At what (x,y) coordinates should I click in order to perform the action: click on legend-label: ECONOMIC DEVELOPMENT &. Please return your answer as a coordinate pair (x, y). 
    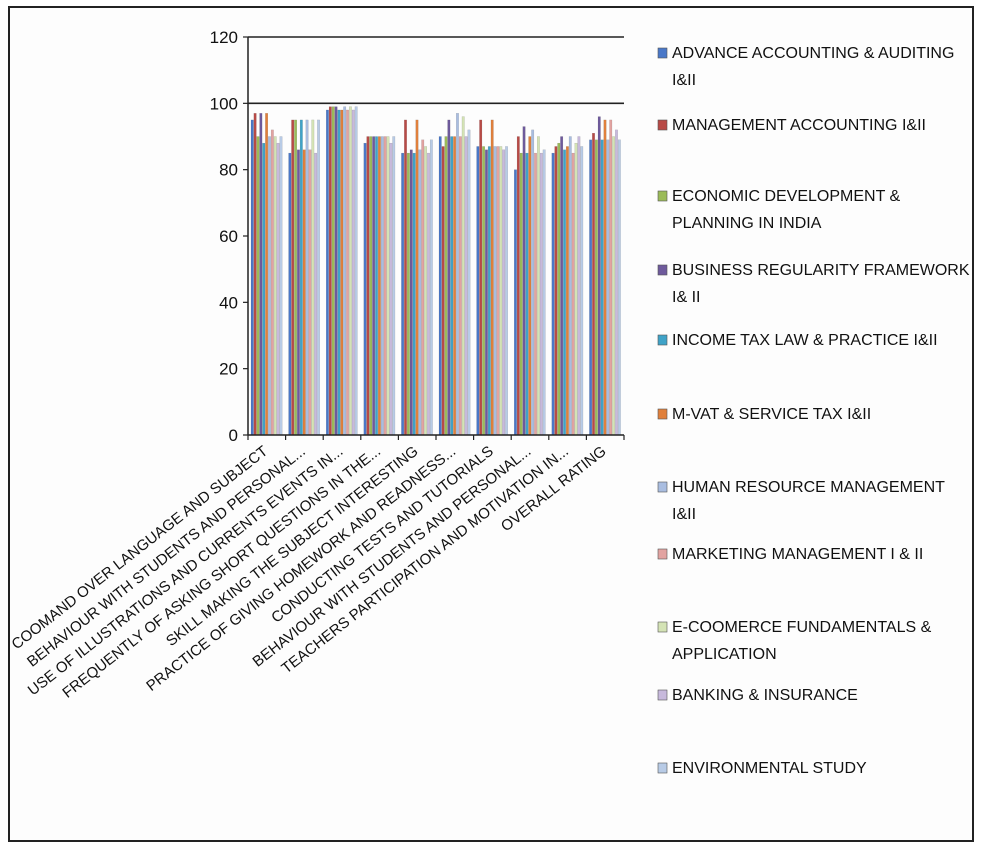
    Looking at the image, I should click on (786, 196).